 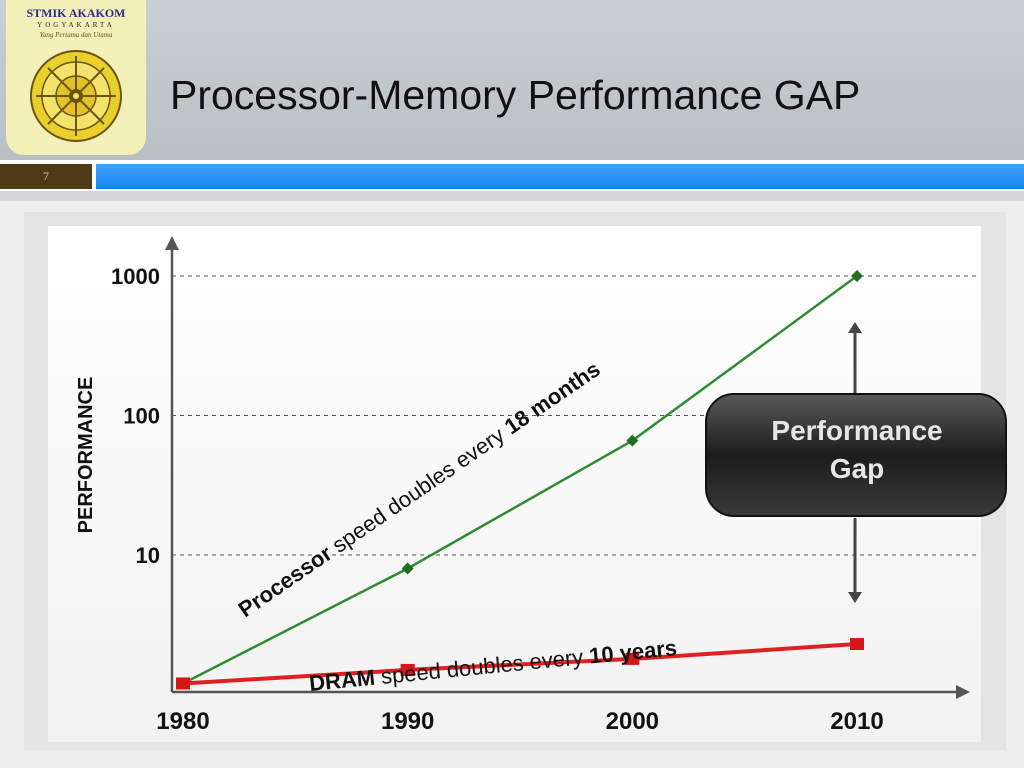 I want to click on logo-motto: Yang Pertama dan Utama, so click(x=76, y=35).